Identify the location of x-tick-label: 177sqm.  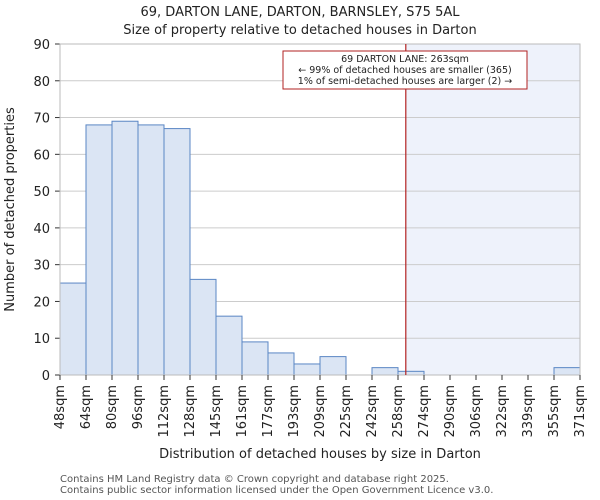
(268, 411).